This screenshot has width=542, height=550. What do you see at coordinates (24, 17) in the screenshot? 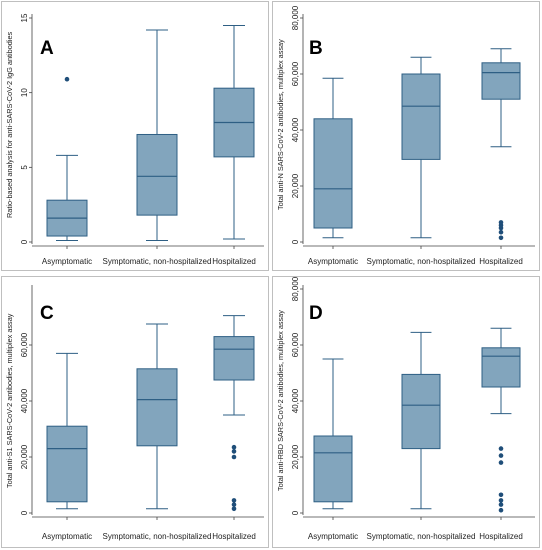
I see `y-tick-label: 15` at bounding box center [24, 17].